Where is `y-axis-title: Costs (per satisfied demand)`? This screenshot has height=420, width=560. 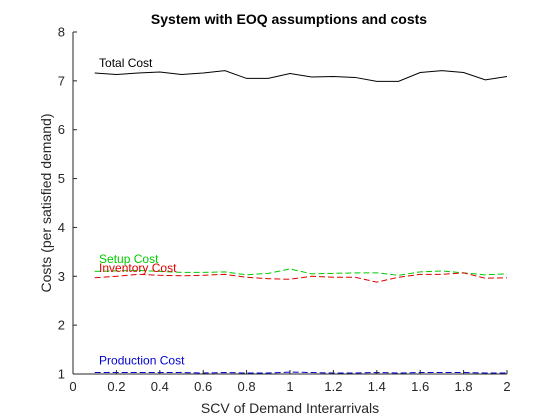 y-axis-title: Costs (per satisfied demand) is located at coordinates (46, 203).